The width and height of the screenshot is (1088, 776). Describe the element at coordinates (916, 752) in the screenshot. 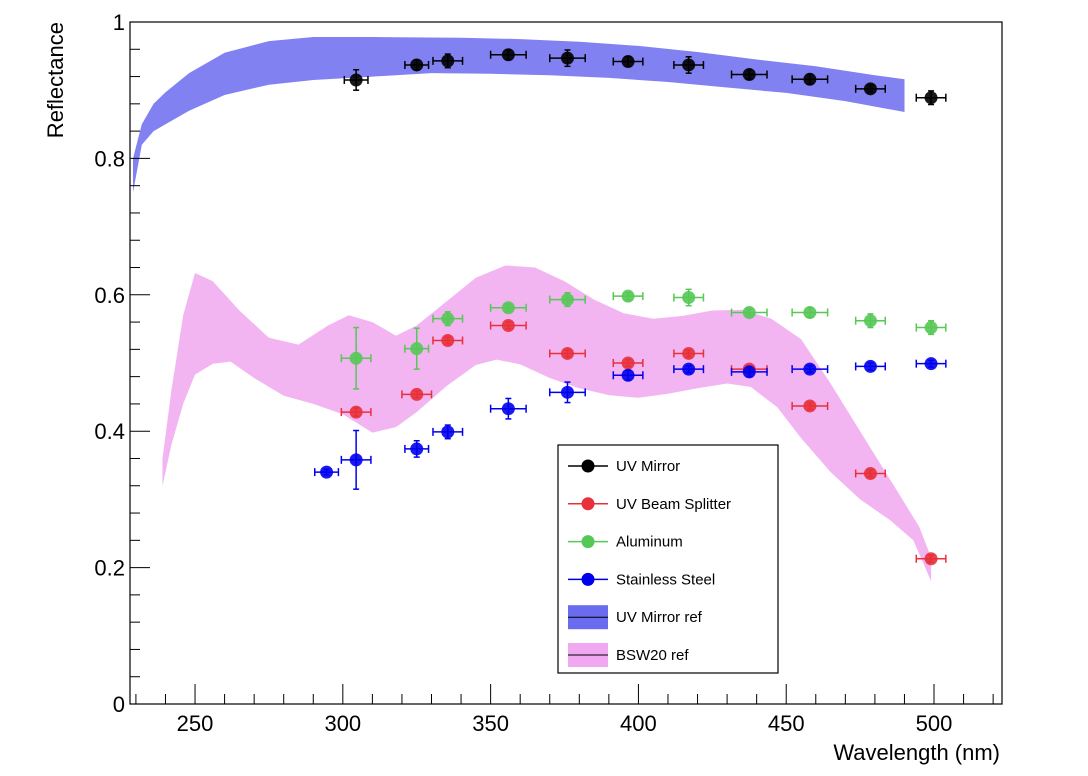

I see `x-axis-title: Wavelength (nm)` at that location.